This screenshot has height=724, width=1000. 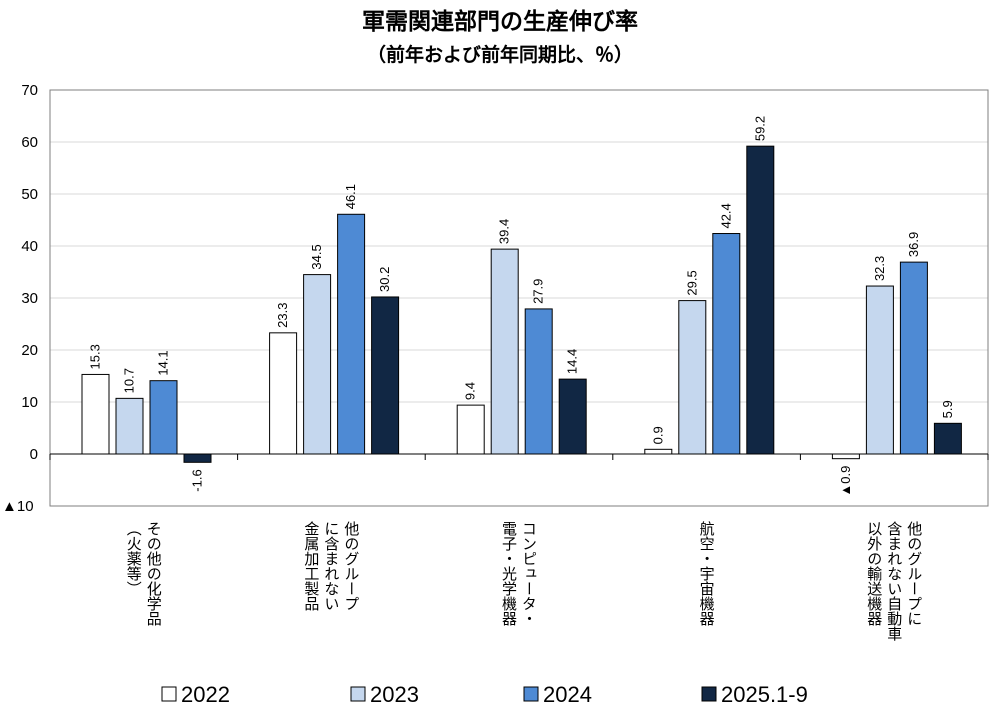 I want to click on data-label: 14.1, so click(x=163, y=362).